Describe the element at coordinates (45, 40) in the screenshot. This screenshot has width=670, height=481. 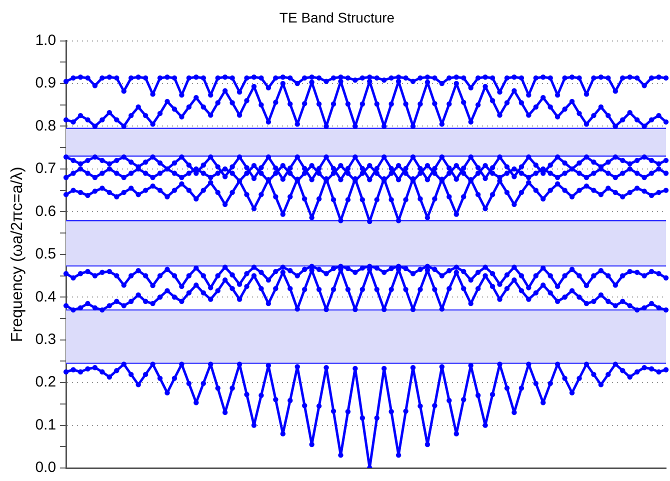
I see `y-tick-label: 1.0` at that location.